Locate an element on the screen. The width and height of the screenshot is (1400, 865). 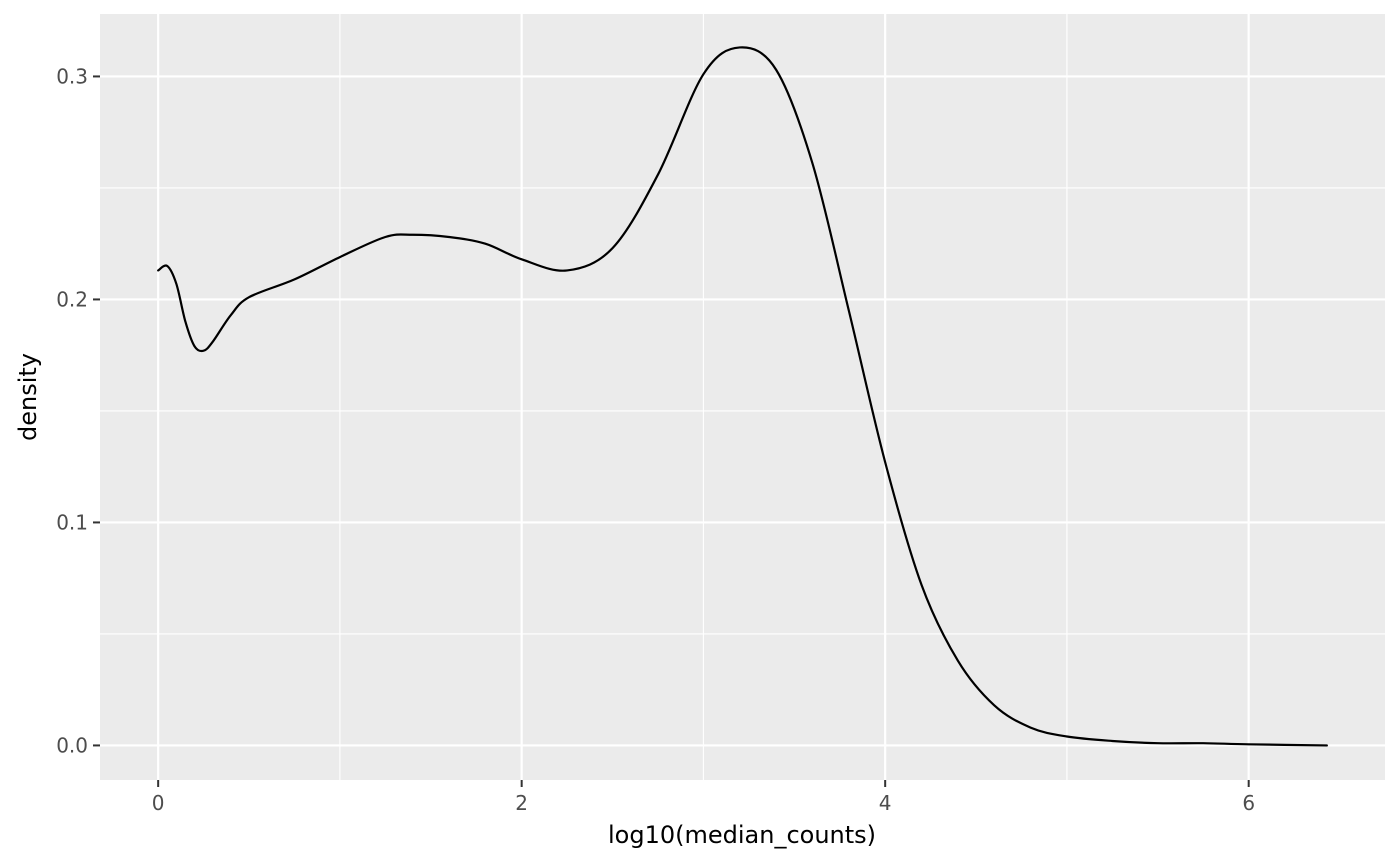
x-tick-label: 0 is located at coordinates (158, 803).